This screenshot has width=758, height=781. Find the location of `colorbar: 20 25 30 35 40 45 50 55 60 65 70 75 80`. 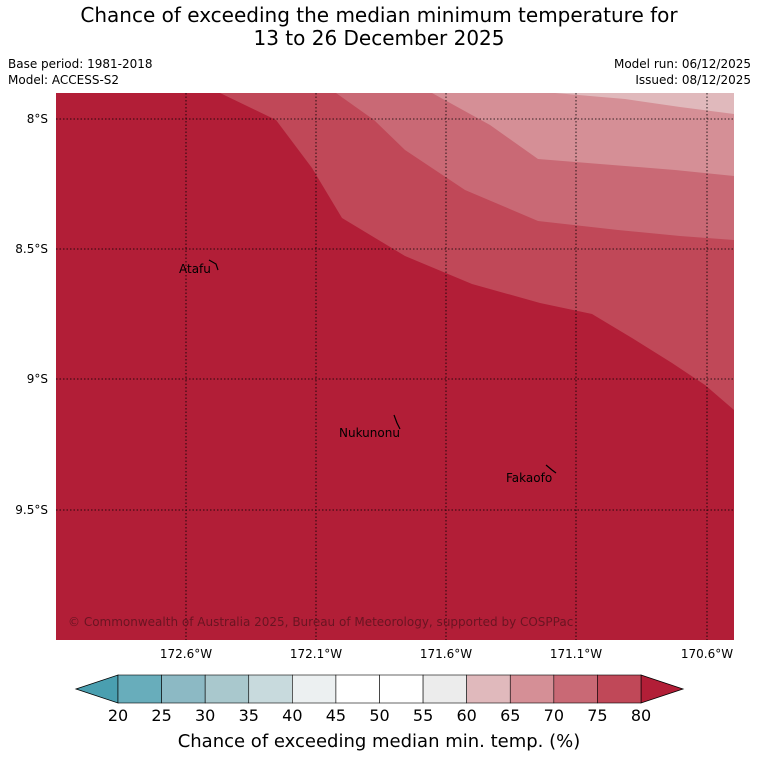

colorbar: 20 25 30 35 40 45 50 55 60 65 70 75 80 is located at coordinates (379, 699).